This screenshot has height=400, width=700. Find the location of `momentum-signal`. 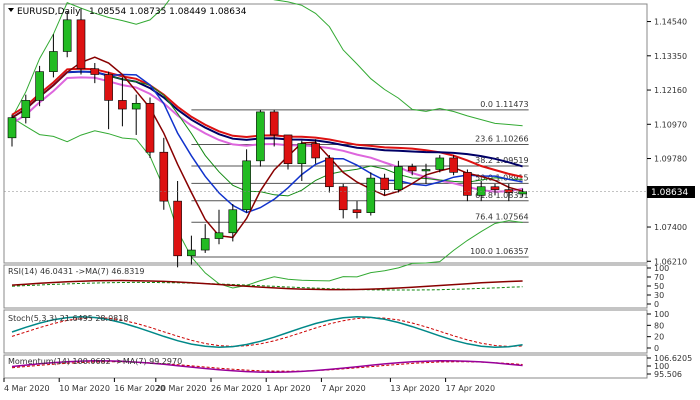

momentum-signal is located at coordinates (267, 366).